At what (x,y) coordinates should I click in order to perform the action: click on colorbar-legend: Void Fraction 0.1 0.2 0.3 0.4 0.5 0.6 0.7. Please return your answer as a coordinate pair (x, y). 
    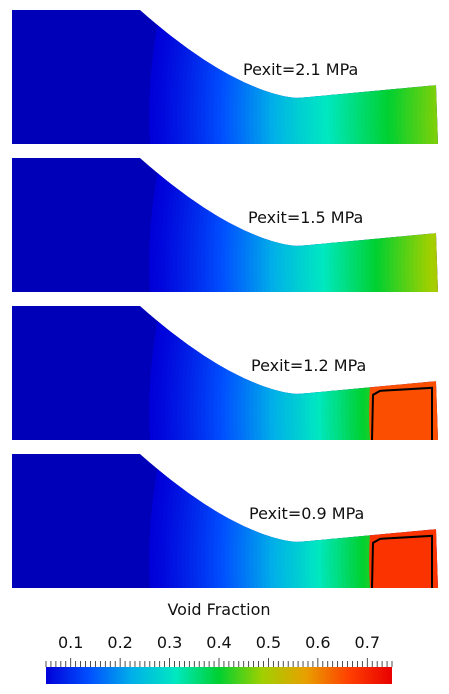
    Looking at the image, I should click on (219, 642).